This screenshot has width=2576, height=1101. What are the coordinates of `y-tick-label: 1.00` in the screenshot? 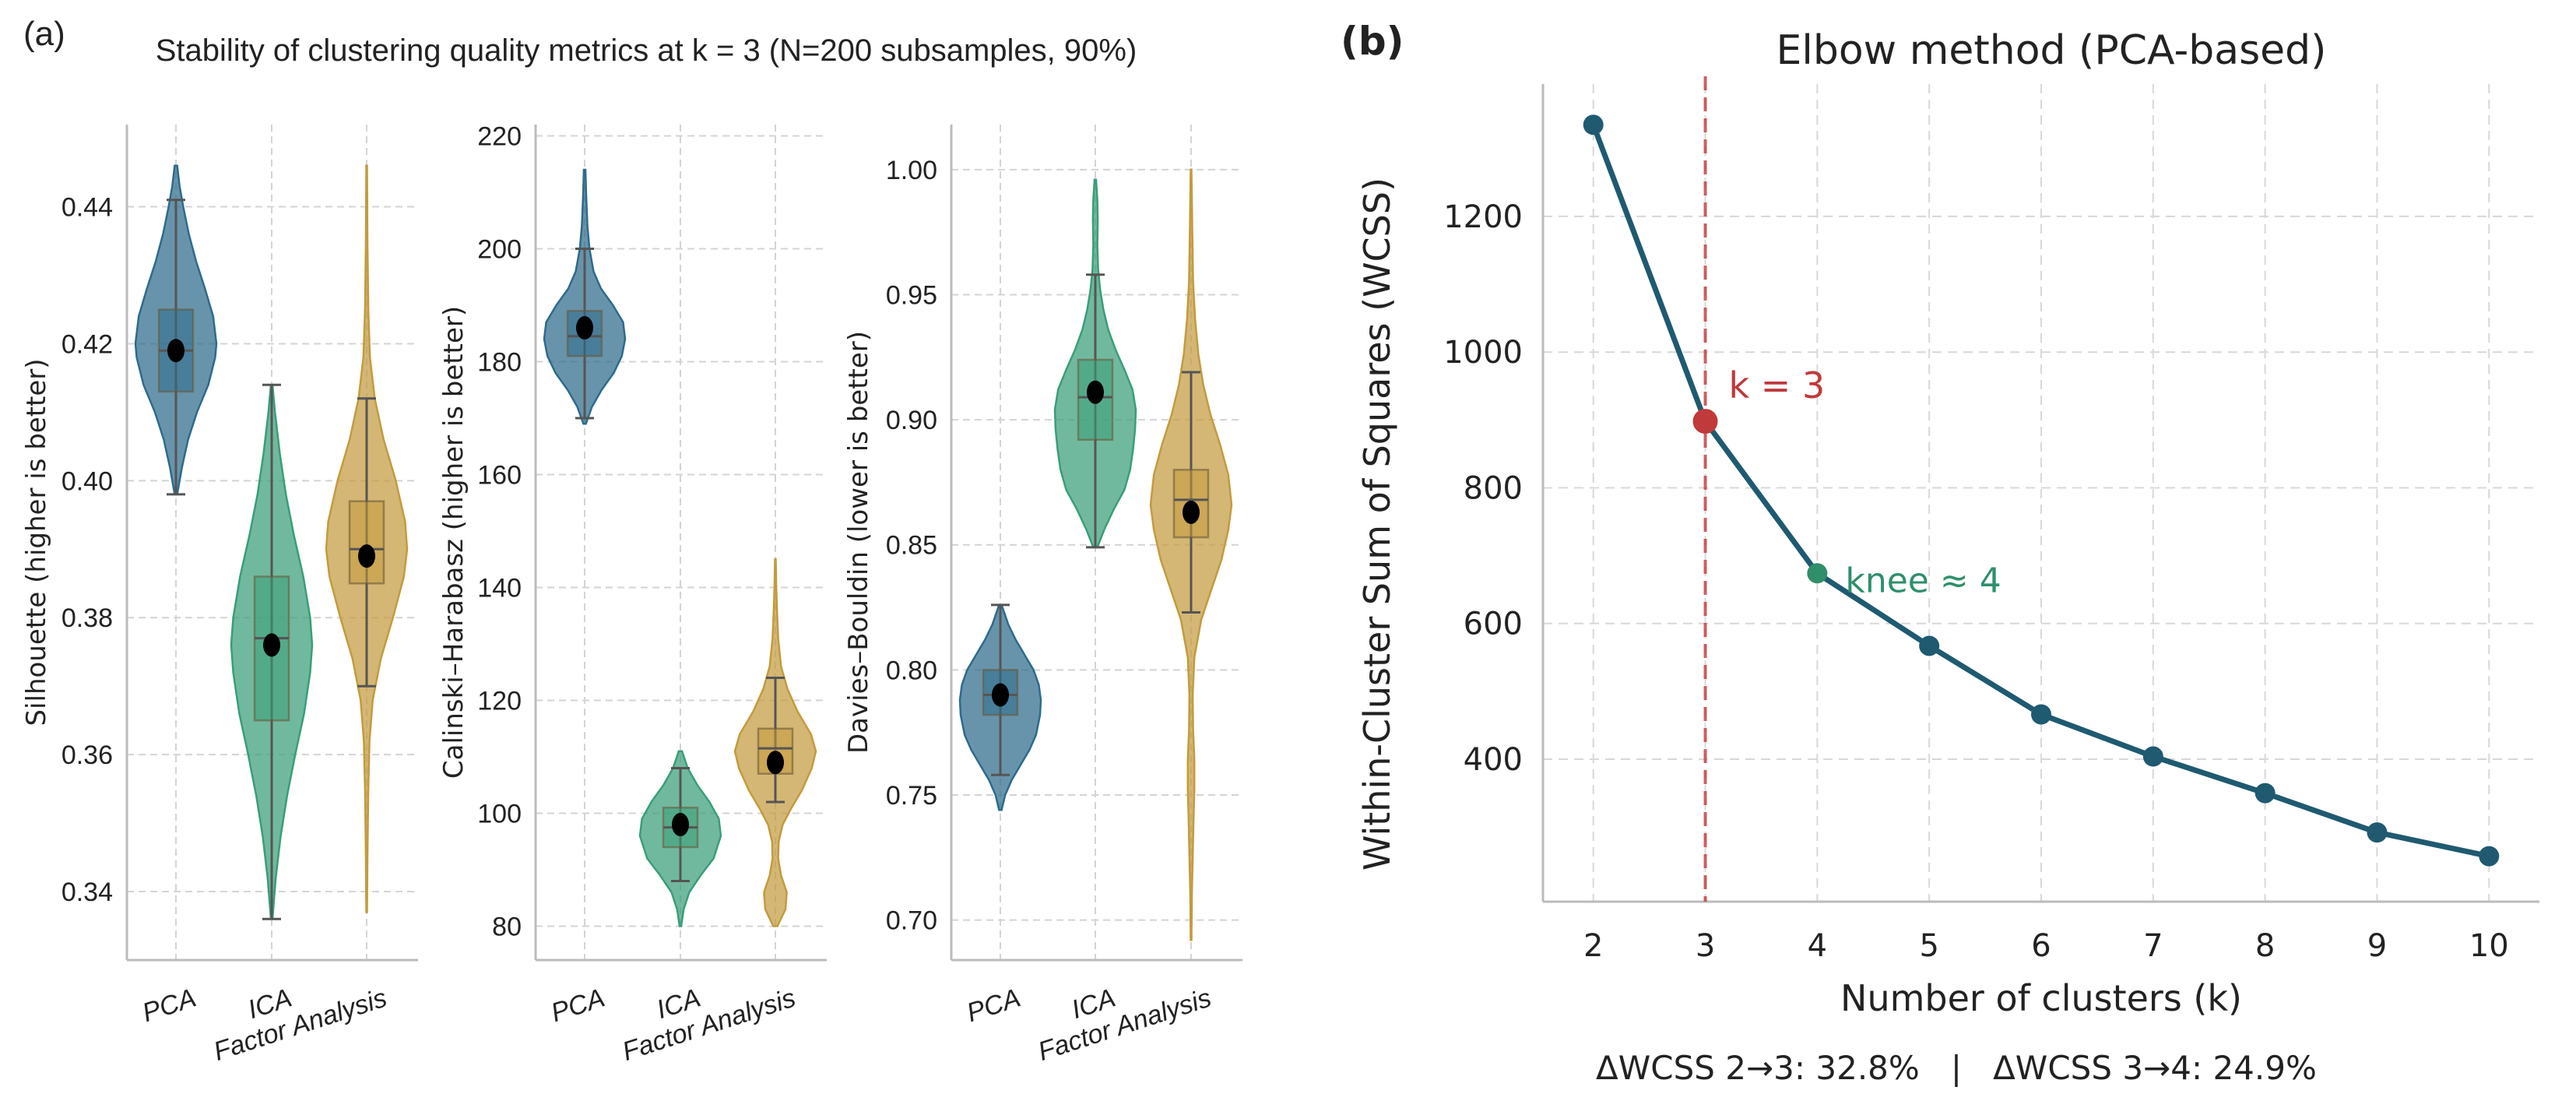 It's located at (912, 170).